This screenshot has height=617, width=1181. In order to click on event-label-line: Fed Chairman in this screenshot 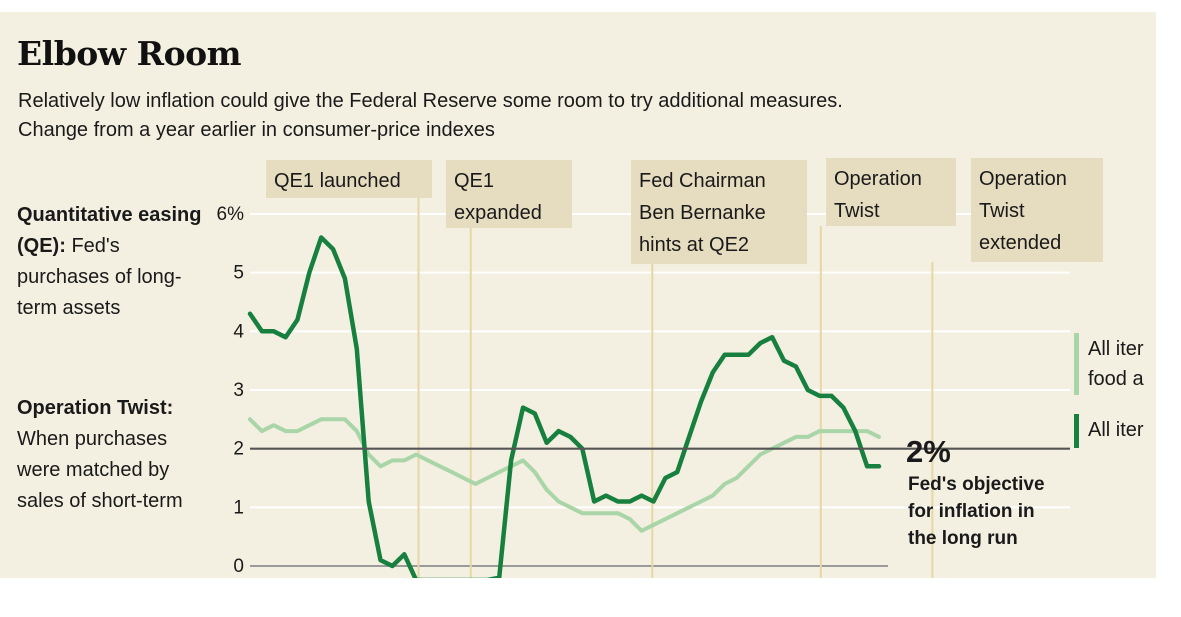, I will do `click(702, 181)`.